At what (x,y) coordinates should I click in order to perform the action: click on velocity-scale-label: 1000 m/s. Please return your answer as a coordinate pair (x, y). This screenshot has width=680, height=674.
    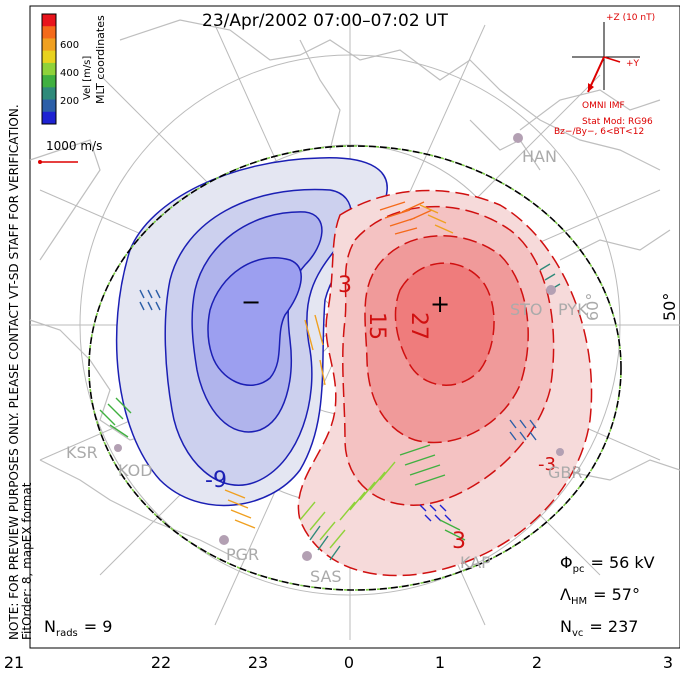
    Looking at the image, I should click on (74, 146).